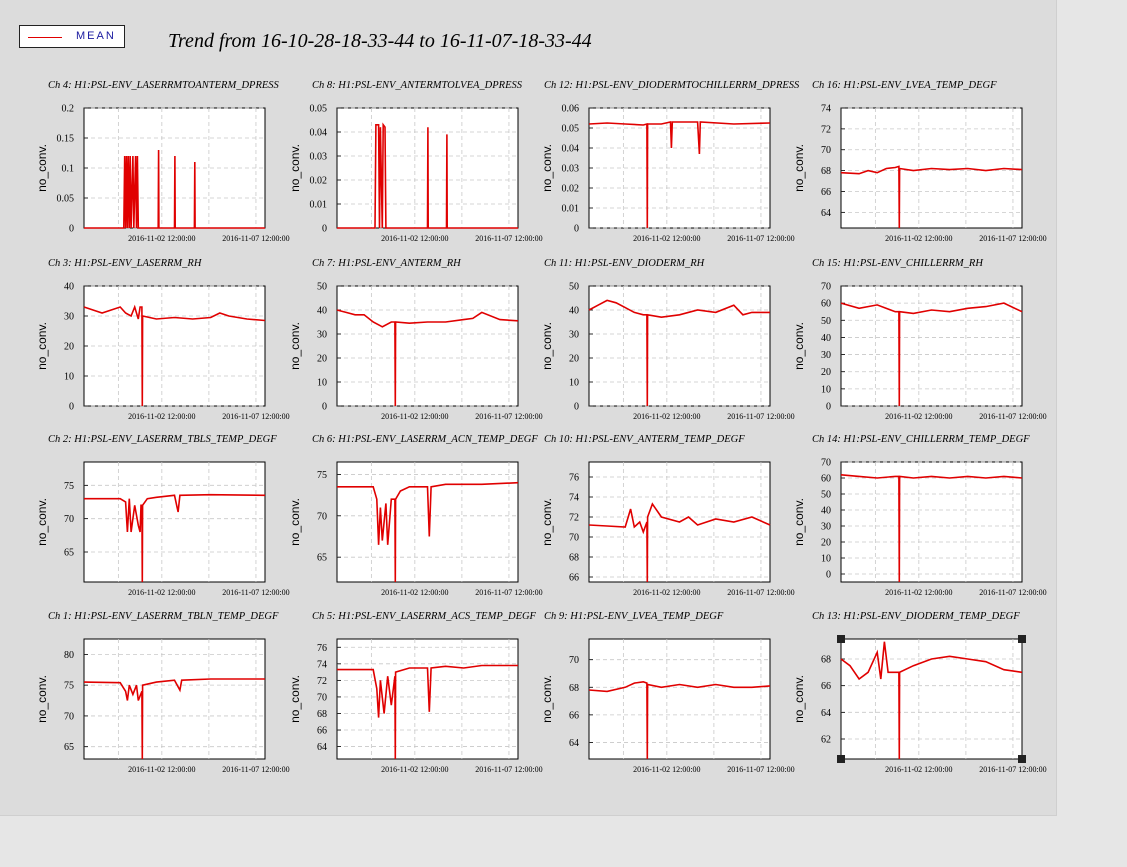 The image size is (1127, 867). I want to click on legend-swatch, so click(45, 37).